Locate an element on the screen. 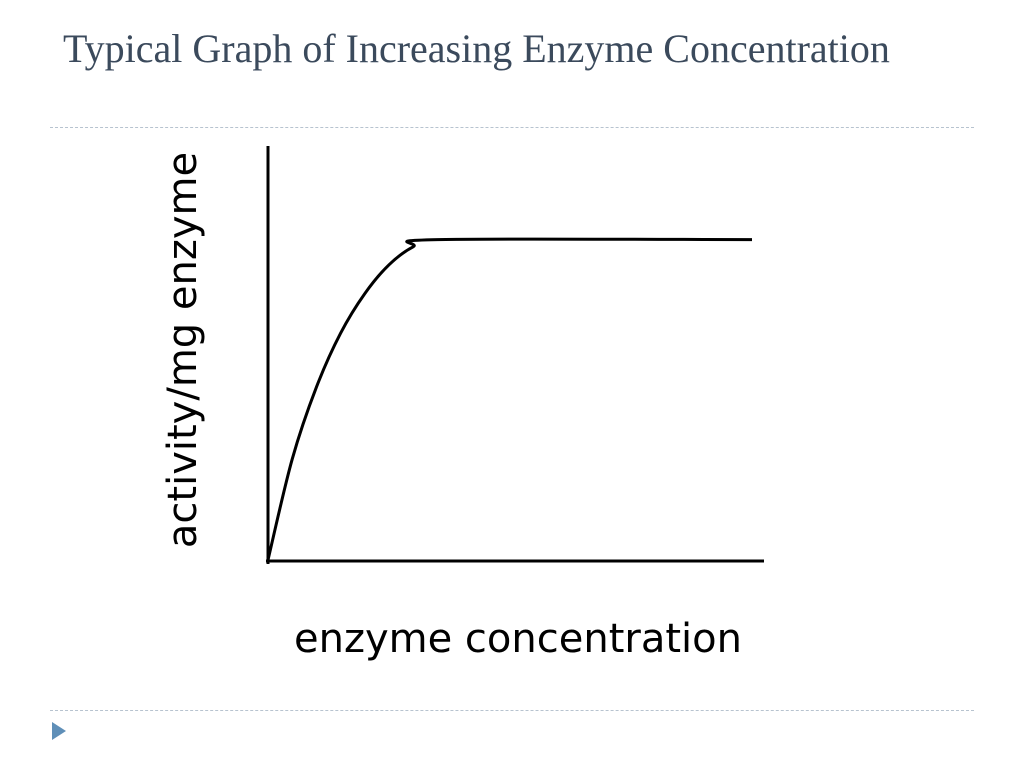 This screenshot has height=768, width=1024. x-axis-label: enzyme concentration is located at coordinates (518, 639).